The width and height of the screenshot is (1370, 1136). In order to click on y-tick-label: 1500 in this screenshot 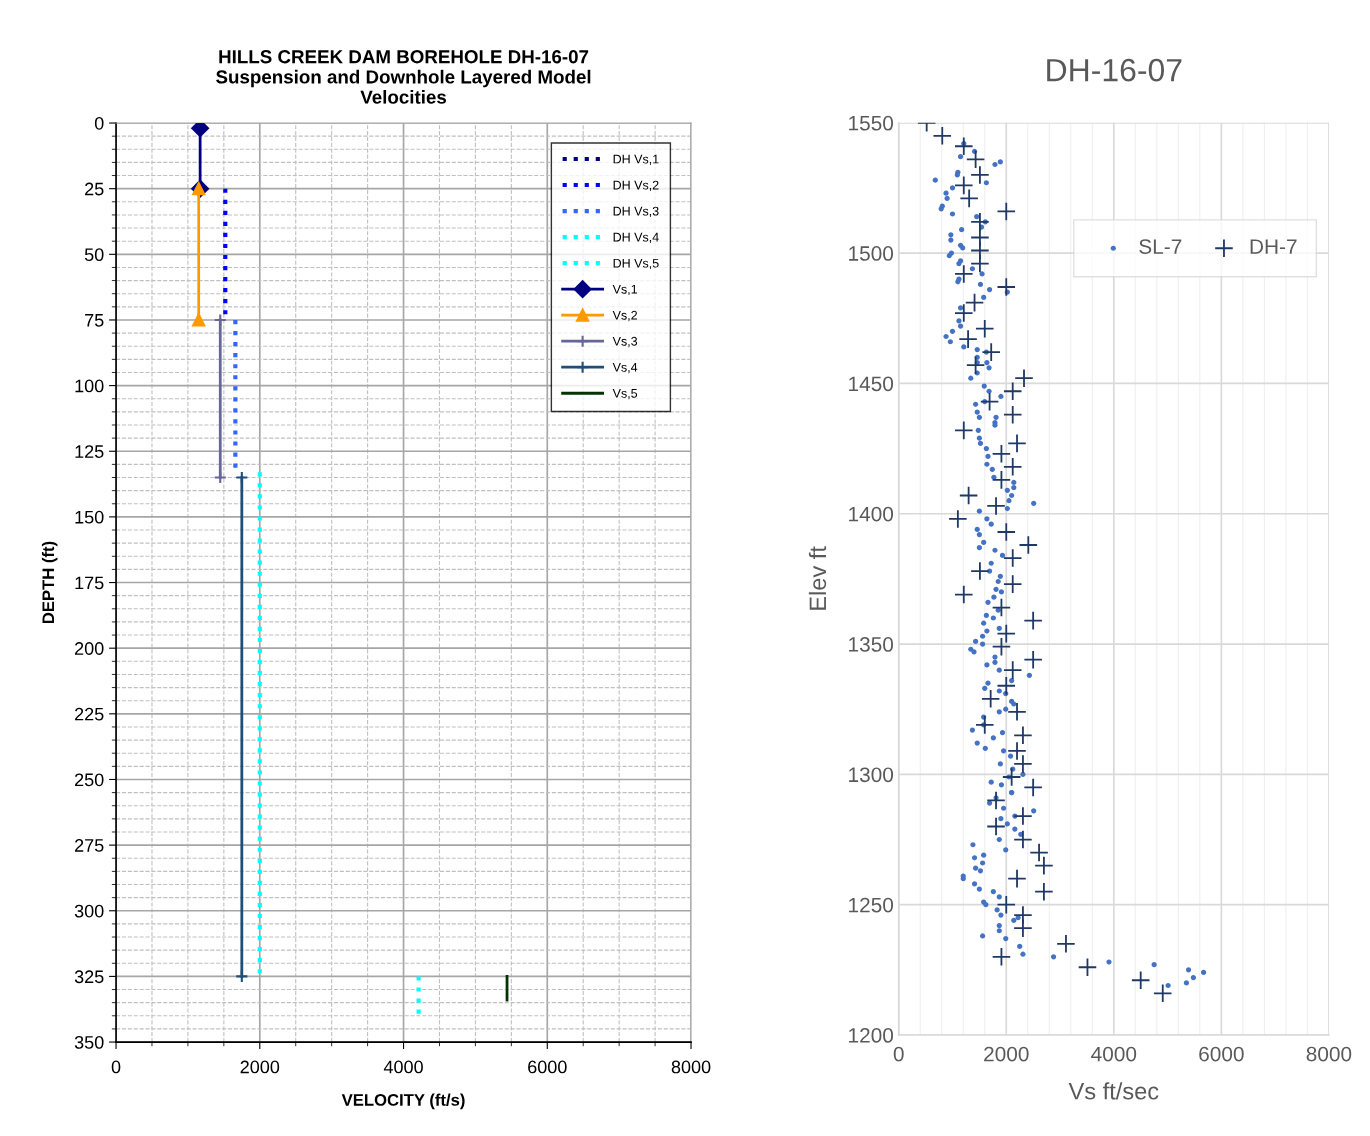, I will do `click(871, 253)`.